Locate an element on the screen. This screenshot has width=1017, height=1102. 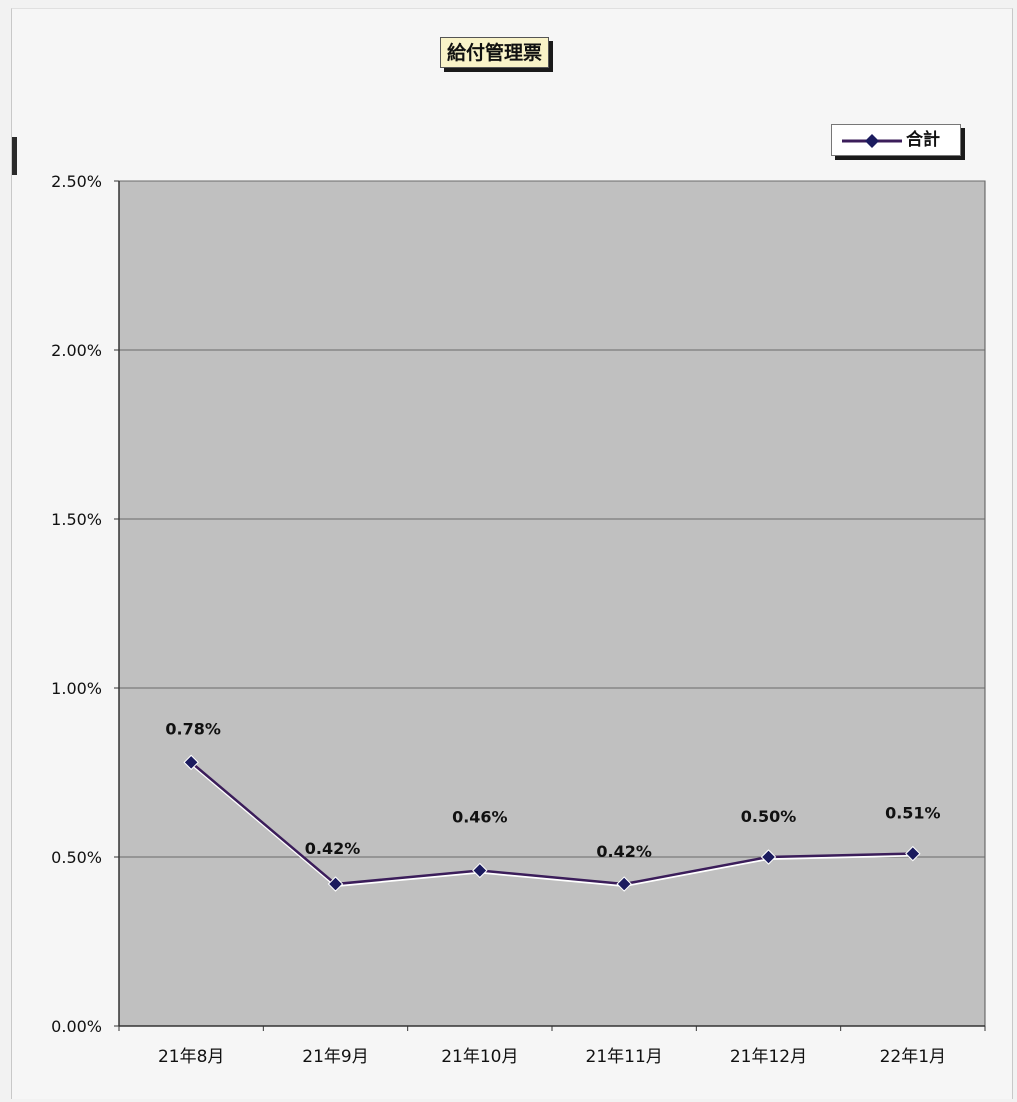
y-tick-label: 0.50% is located at coordinates (76, 857).